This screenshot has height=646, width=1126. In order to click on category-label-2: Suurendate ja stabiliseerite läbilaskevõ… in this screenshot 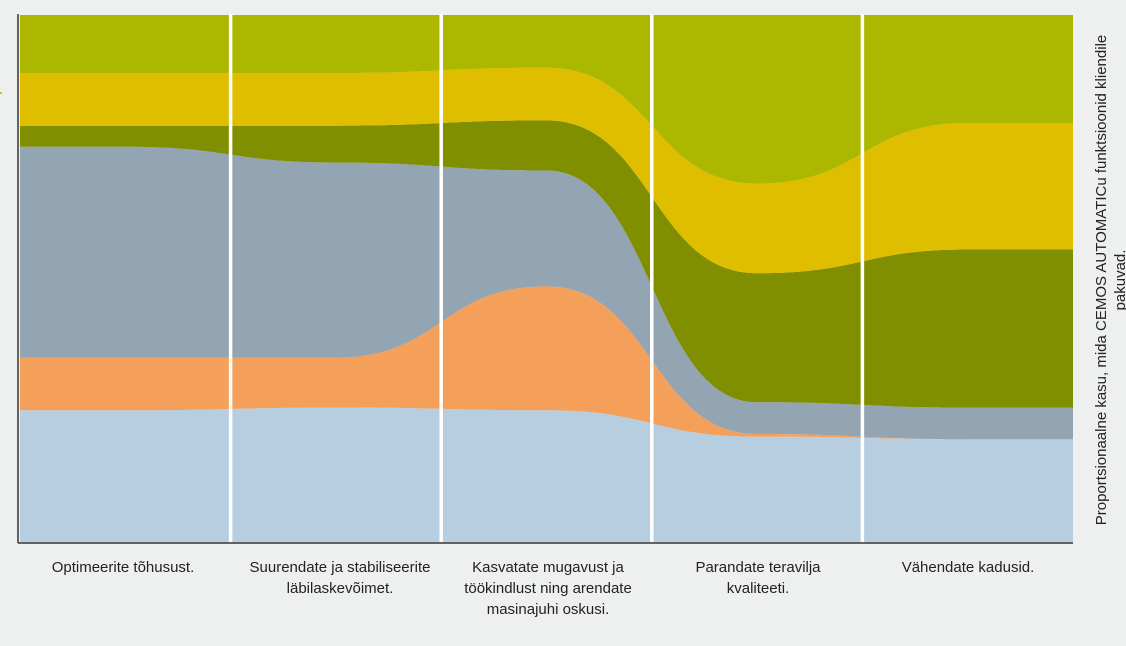, I will do `click(340, 578)`.